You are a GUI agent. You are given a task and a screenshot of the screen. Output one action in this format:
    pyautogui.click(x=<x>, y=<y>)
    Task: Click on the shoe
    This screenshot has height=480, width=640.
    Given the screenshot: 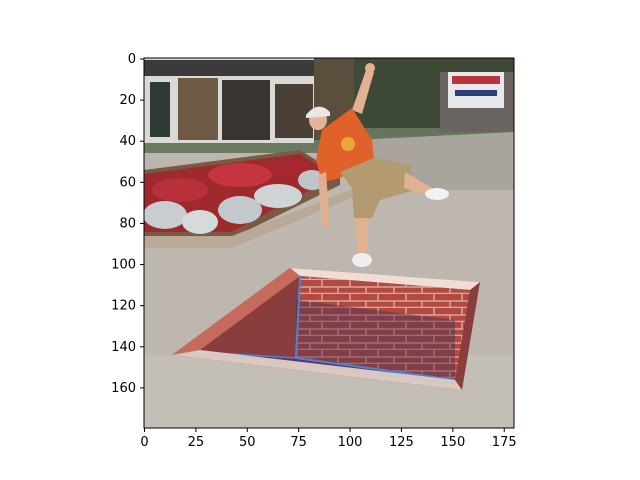 What is the action you would take?
    pyautogui.click(x=437, y=194)
    